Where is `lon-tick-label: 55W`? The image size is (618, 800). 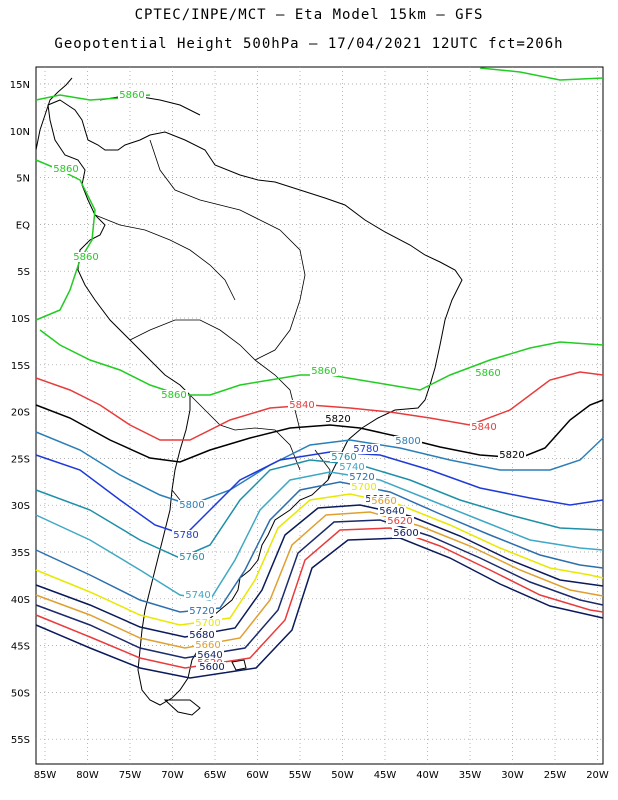
lon-tick-label: 55W is located at coordinates (300, 775).